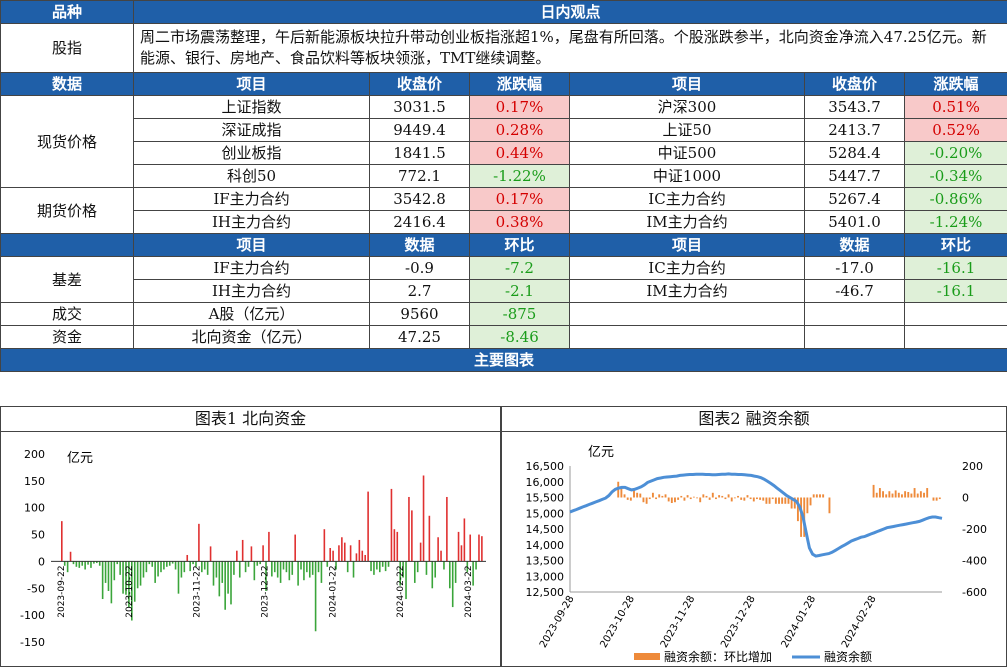 The width and height of the screenshot is (1007, 670). I want to click on x-tick-label: 2024-01-22, so click(333, 591).